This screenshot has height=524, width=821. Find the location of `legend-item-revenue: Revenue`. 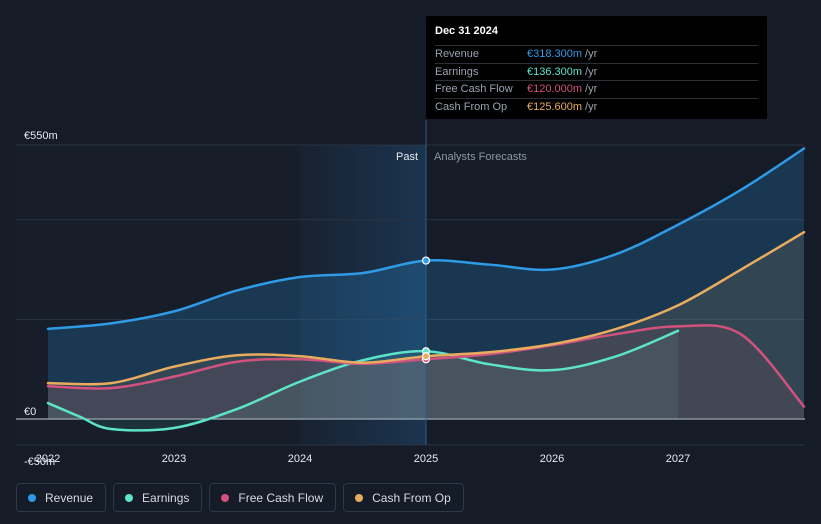

legend-item-revenue: Revenue is located at coordinates (61, 497).